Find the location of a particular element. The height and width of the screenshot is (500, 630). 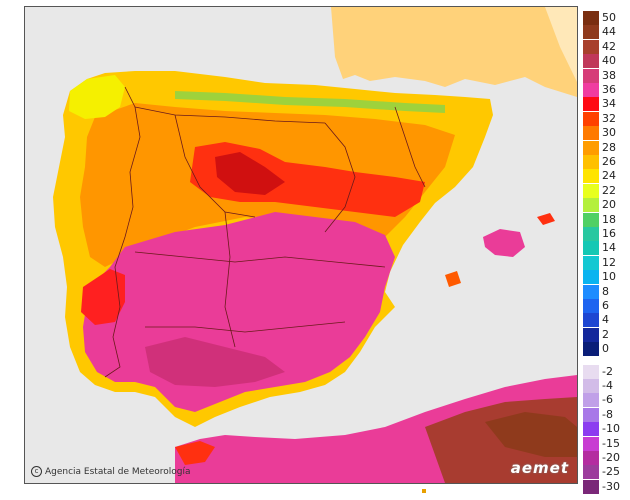

legend-label: 14 is located at coordinates (609, 248).